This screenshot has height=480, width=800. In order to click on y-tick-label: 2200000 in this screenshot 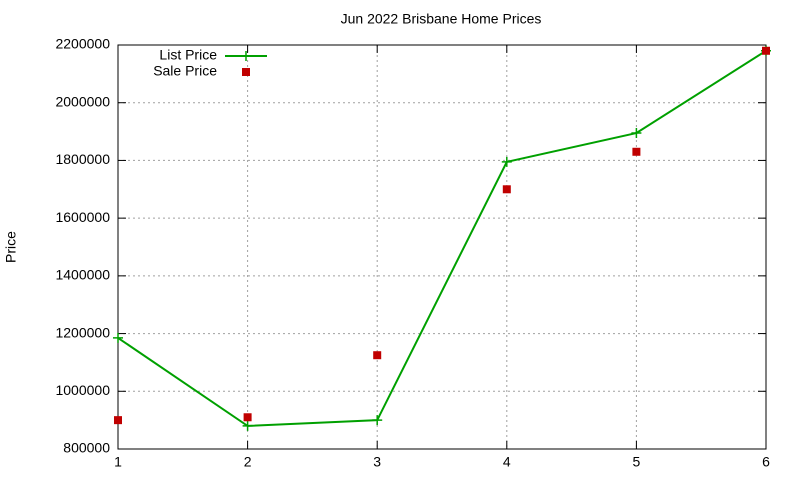, I will do `click(82, 44)`.